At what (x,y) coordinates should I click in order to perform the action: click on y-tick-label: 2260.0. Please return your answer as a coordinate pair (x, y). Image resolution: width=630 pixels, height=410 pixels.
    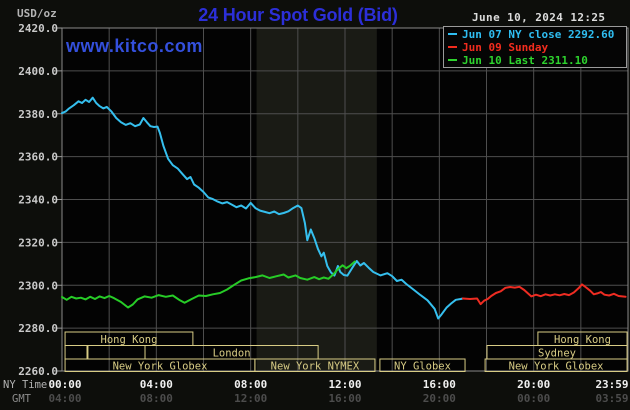
    Looking at the image, I should click on (38, 371).